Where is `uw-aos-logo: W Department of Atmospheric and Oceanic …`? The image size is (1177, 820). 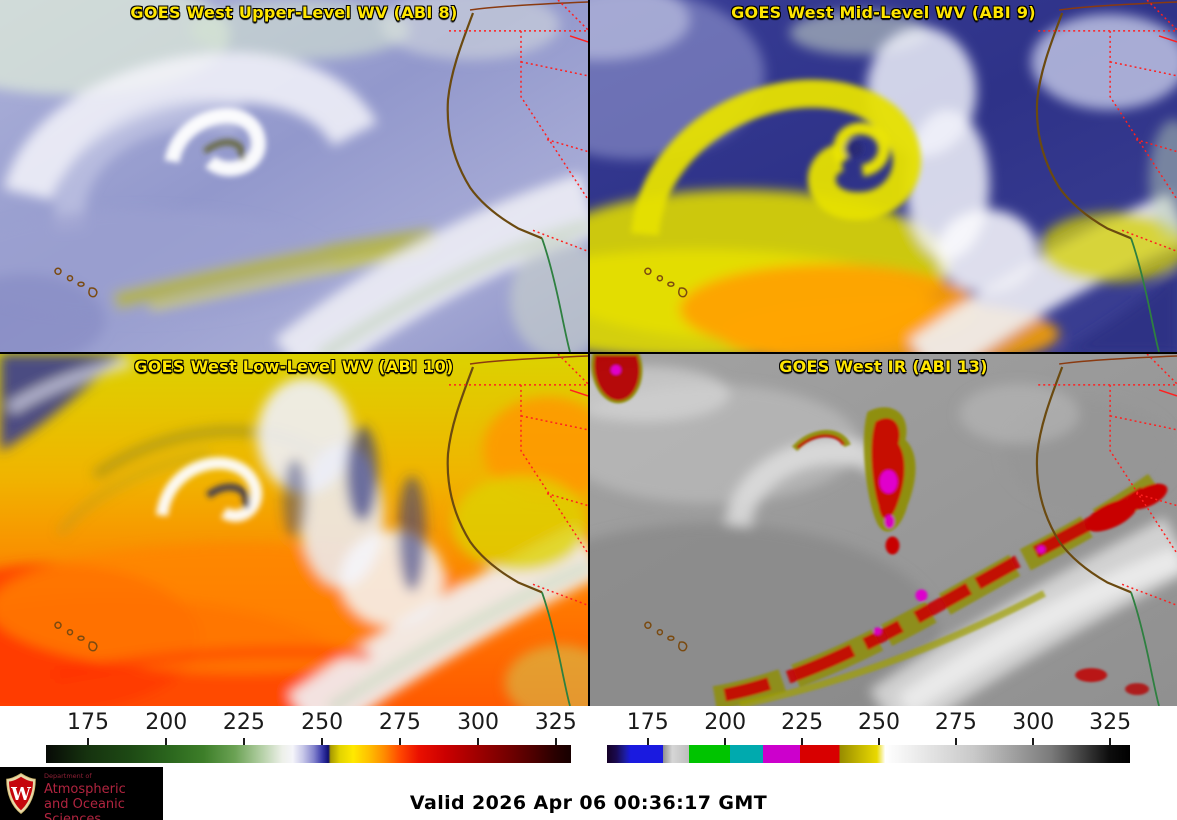 uw-aos-logo: W Department of Atmospheric and Oceanic … is located at coordinates (81, 793).